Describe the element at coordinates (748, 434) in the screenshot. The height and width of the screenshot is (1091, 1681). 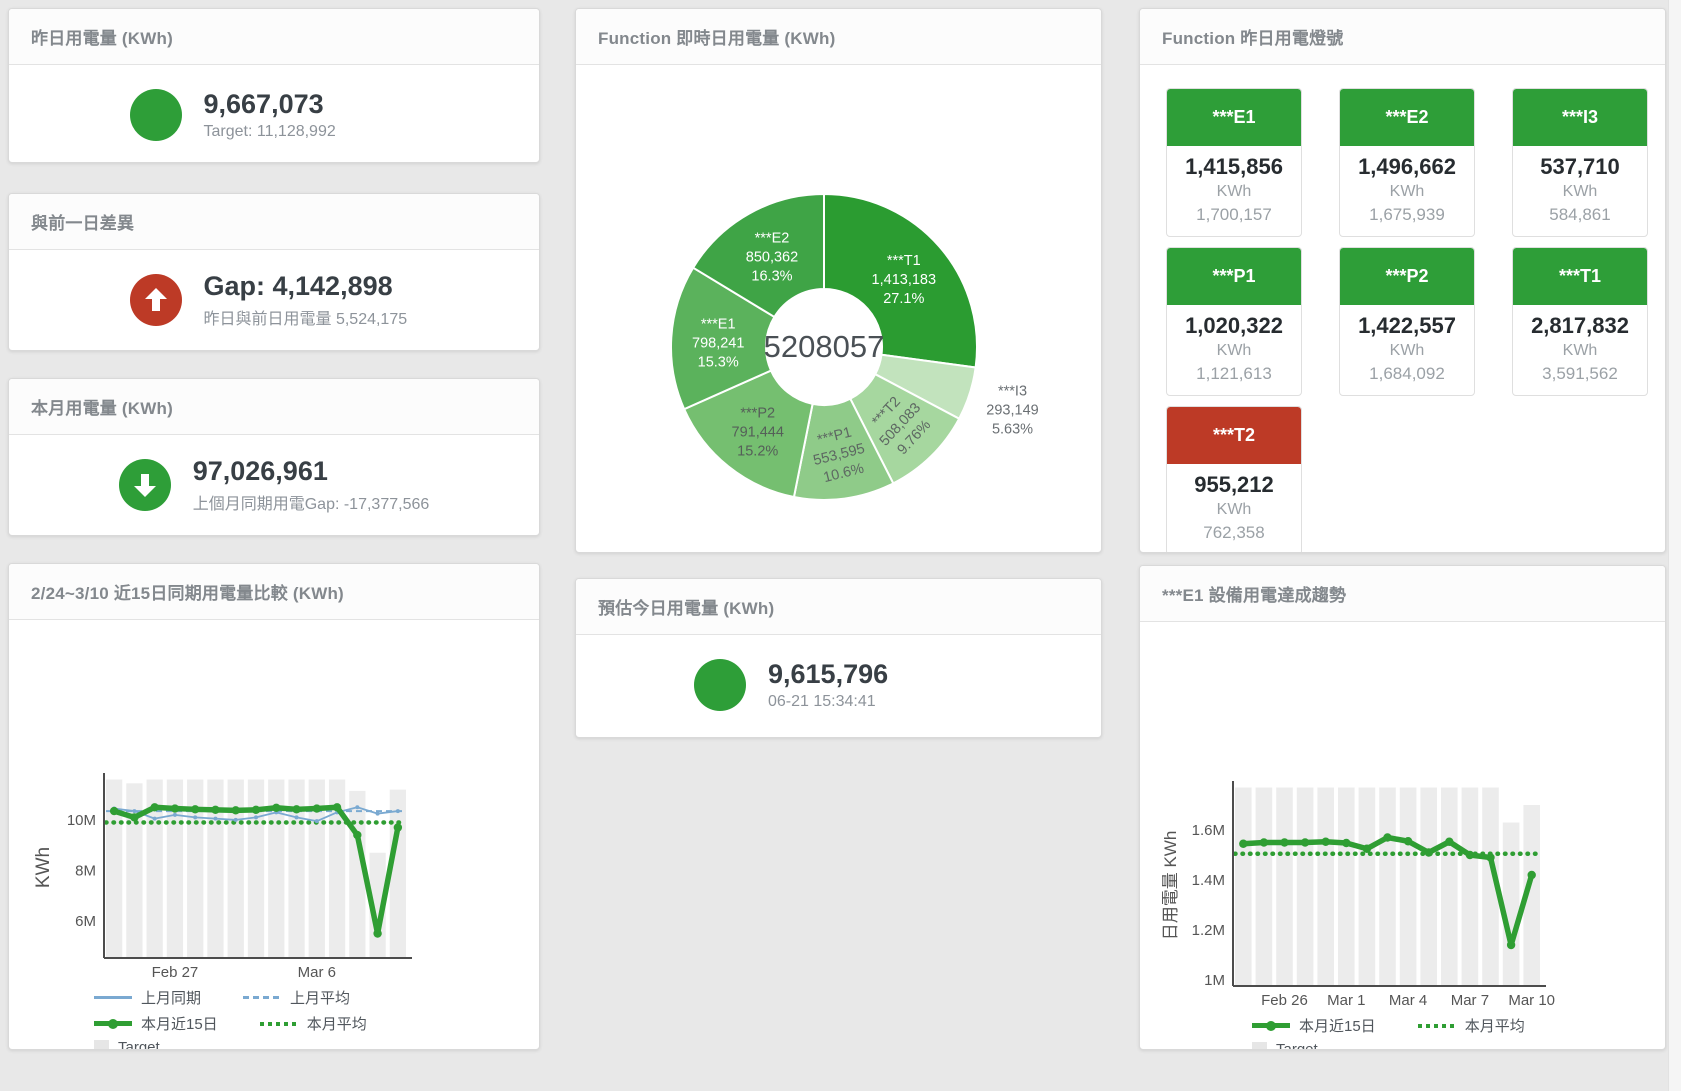
I see `donut-slice-P2` at that location.